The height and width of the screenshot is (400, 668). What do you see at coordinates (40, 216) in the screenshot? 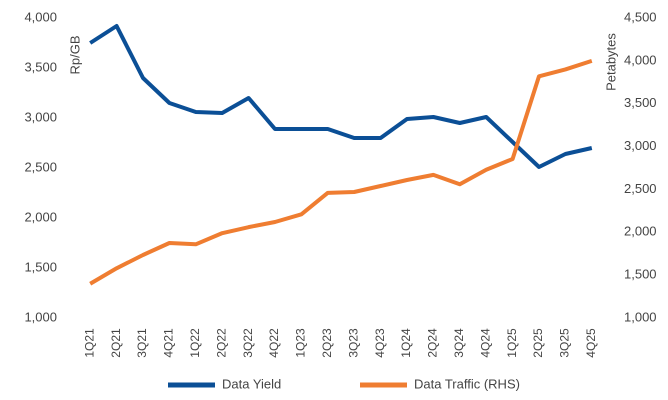
I see `y-tick-label: 2,000` at bounding box center [40, 216].